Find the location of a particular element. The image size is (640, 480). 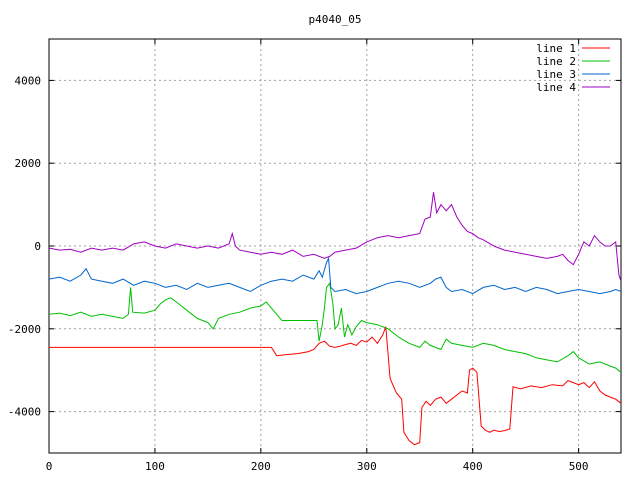

x-tick-label: 500 is located at coordinates (579, 466).